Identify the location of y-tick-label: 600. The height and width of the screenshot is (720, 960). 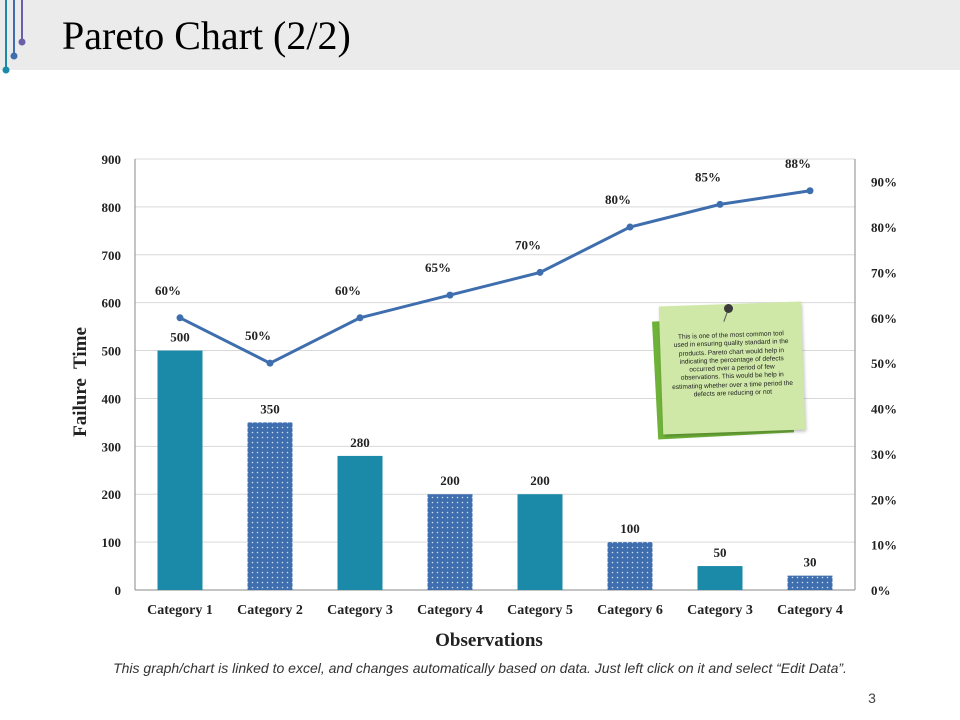
(112, 303).